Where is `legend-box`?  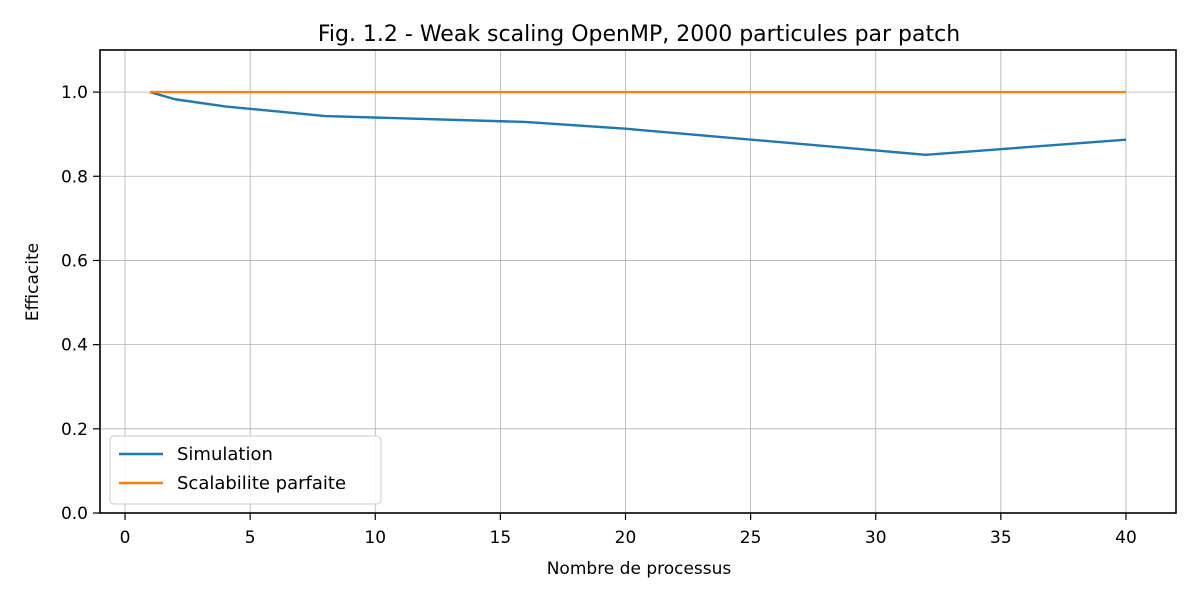
legend-box is located at coordinates (245, 470).